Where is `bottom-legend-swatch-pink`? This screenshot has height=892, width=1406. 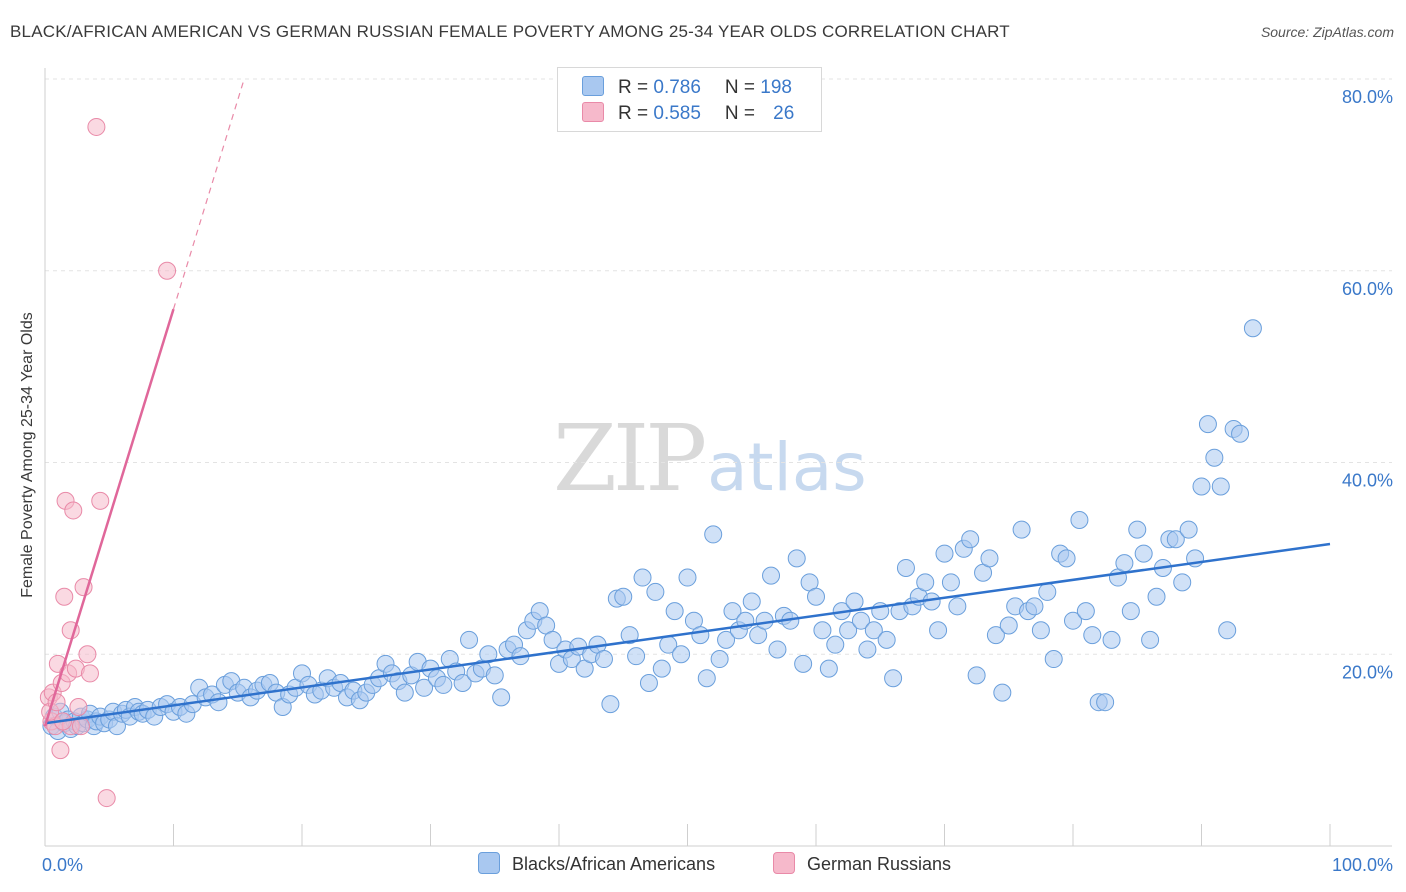
bottom-legend-swatch-pink is located at coordinates (784, 863).